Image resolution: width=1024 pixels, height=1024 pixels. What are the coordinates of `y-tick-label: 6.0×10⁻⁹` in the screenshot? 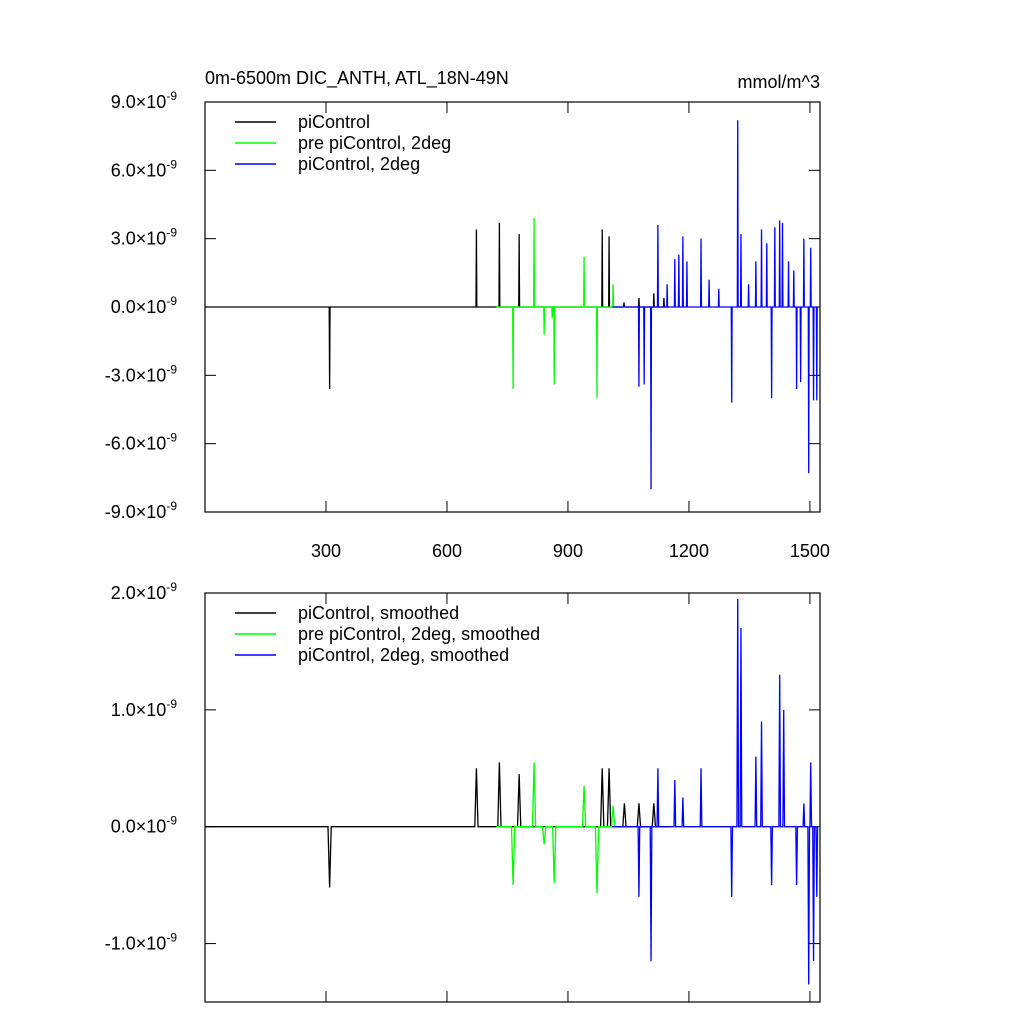 It's located at (144, 168).